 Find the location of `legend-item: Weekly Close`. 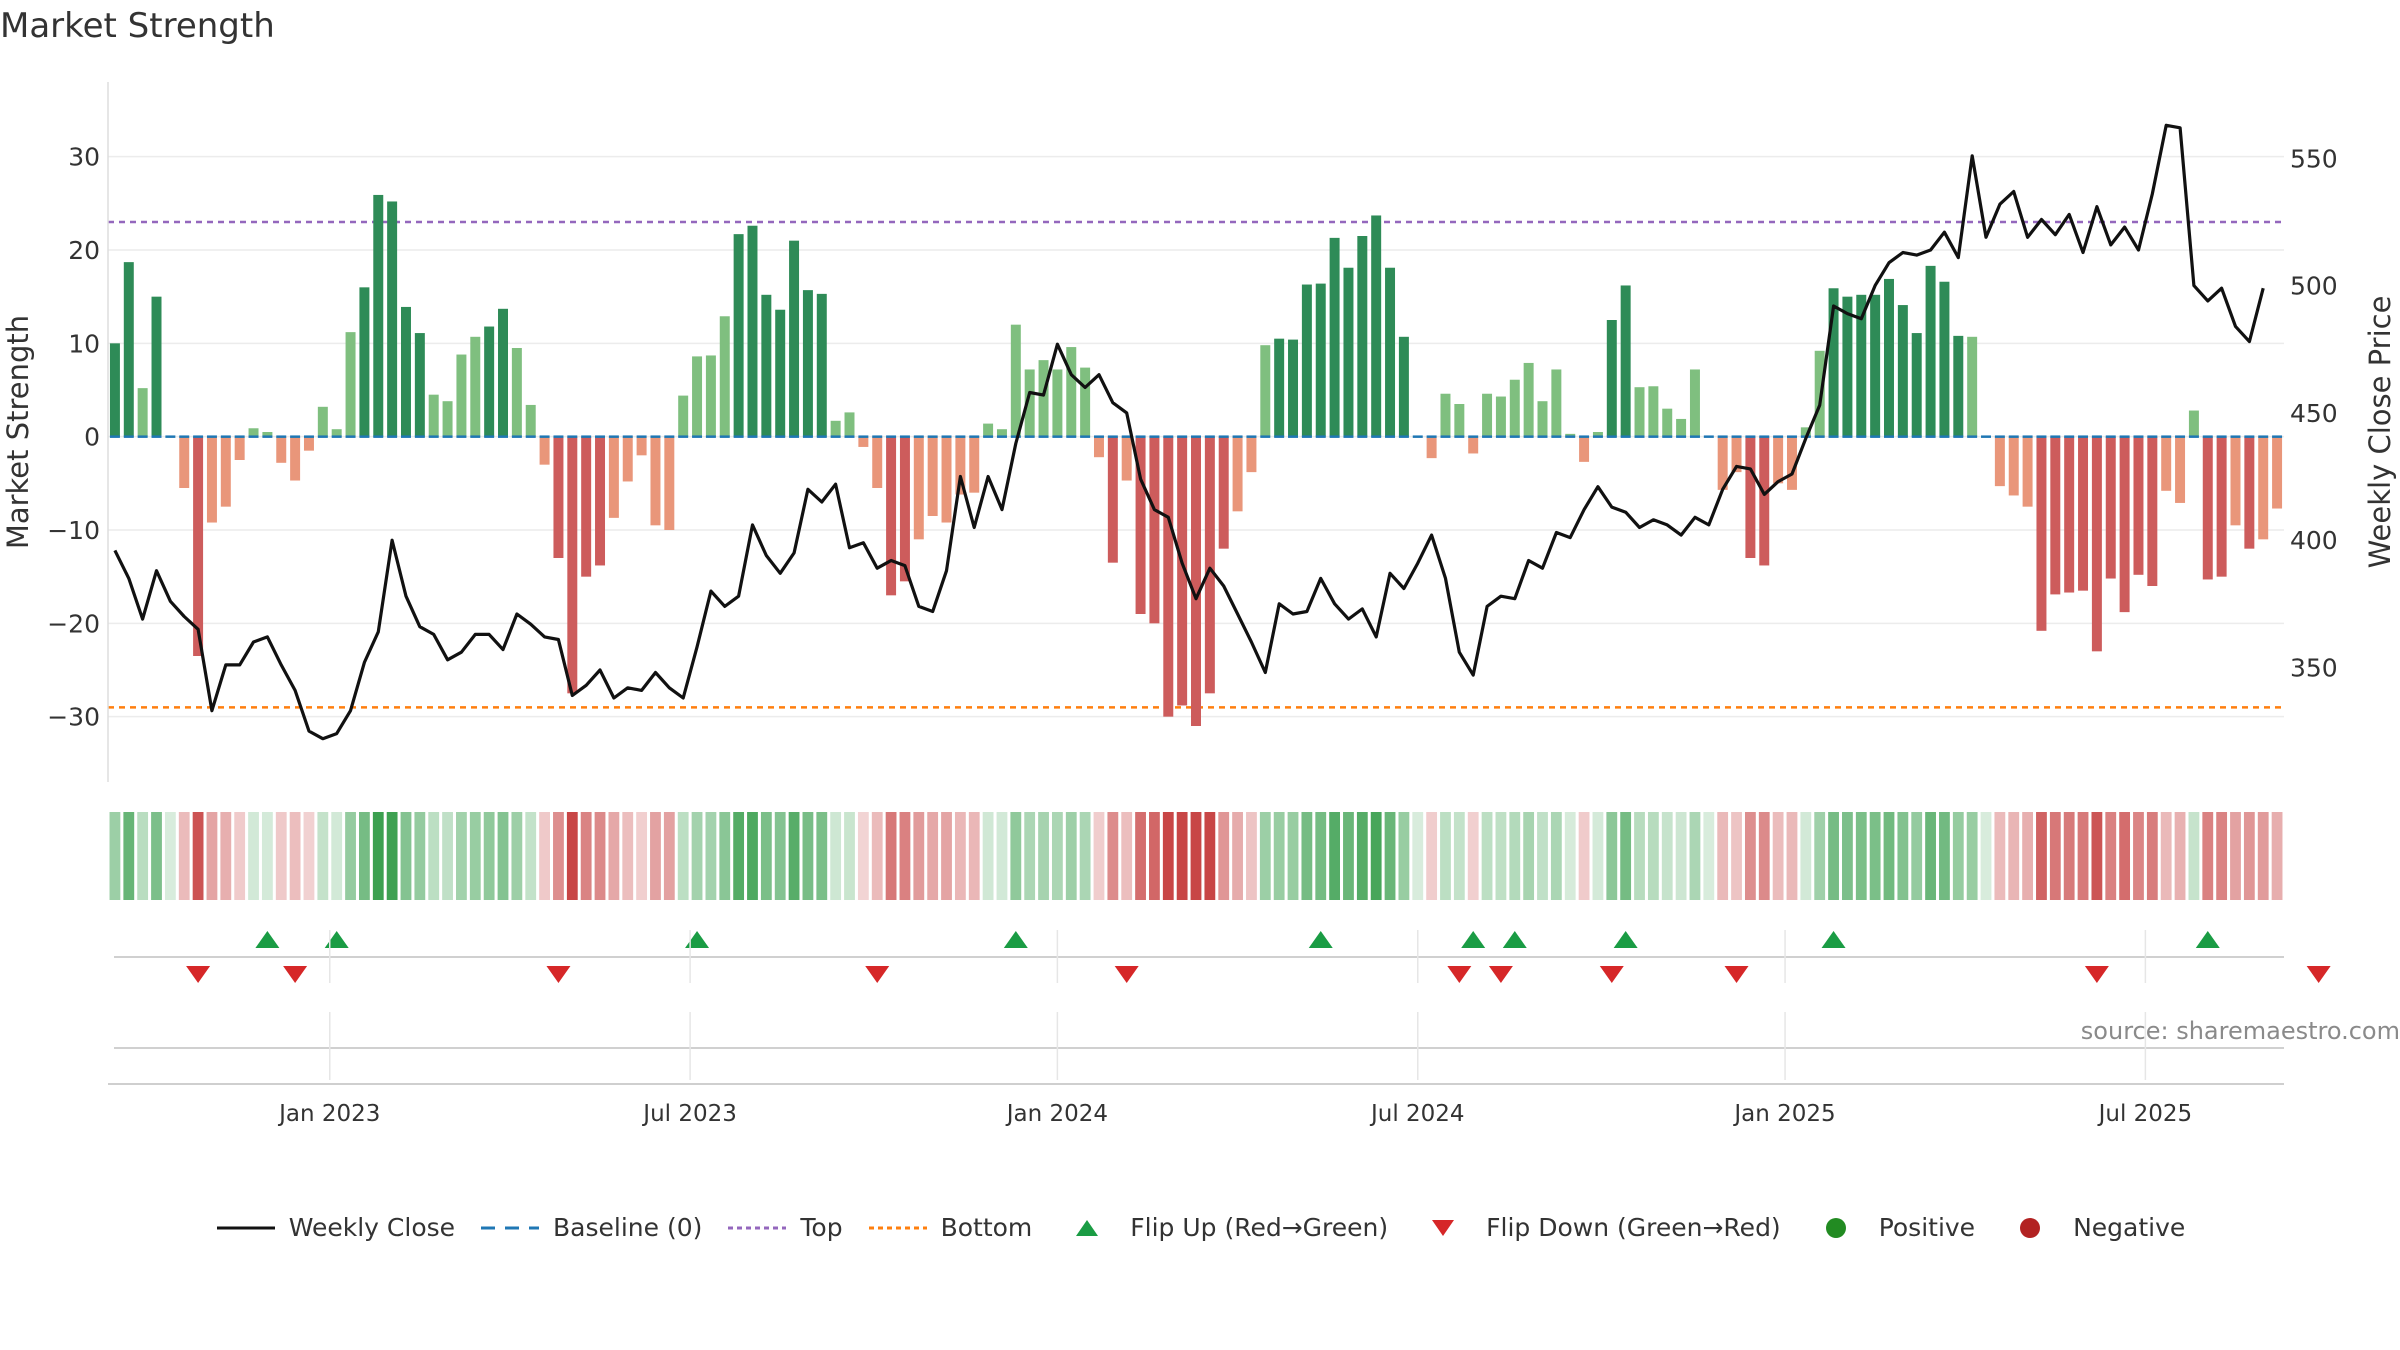

legend-item: Weekly Close is located at coordinates (335, 1227).